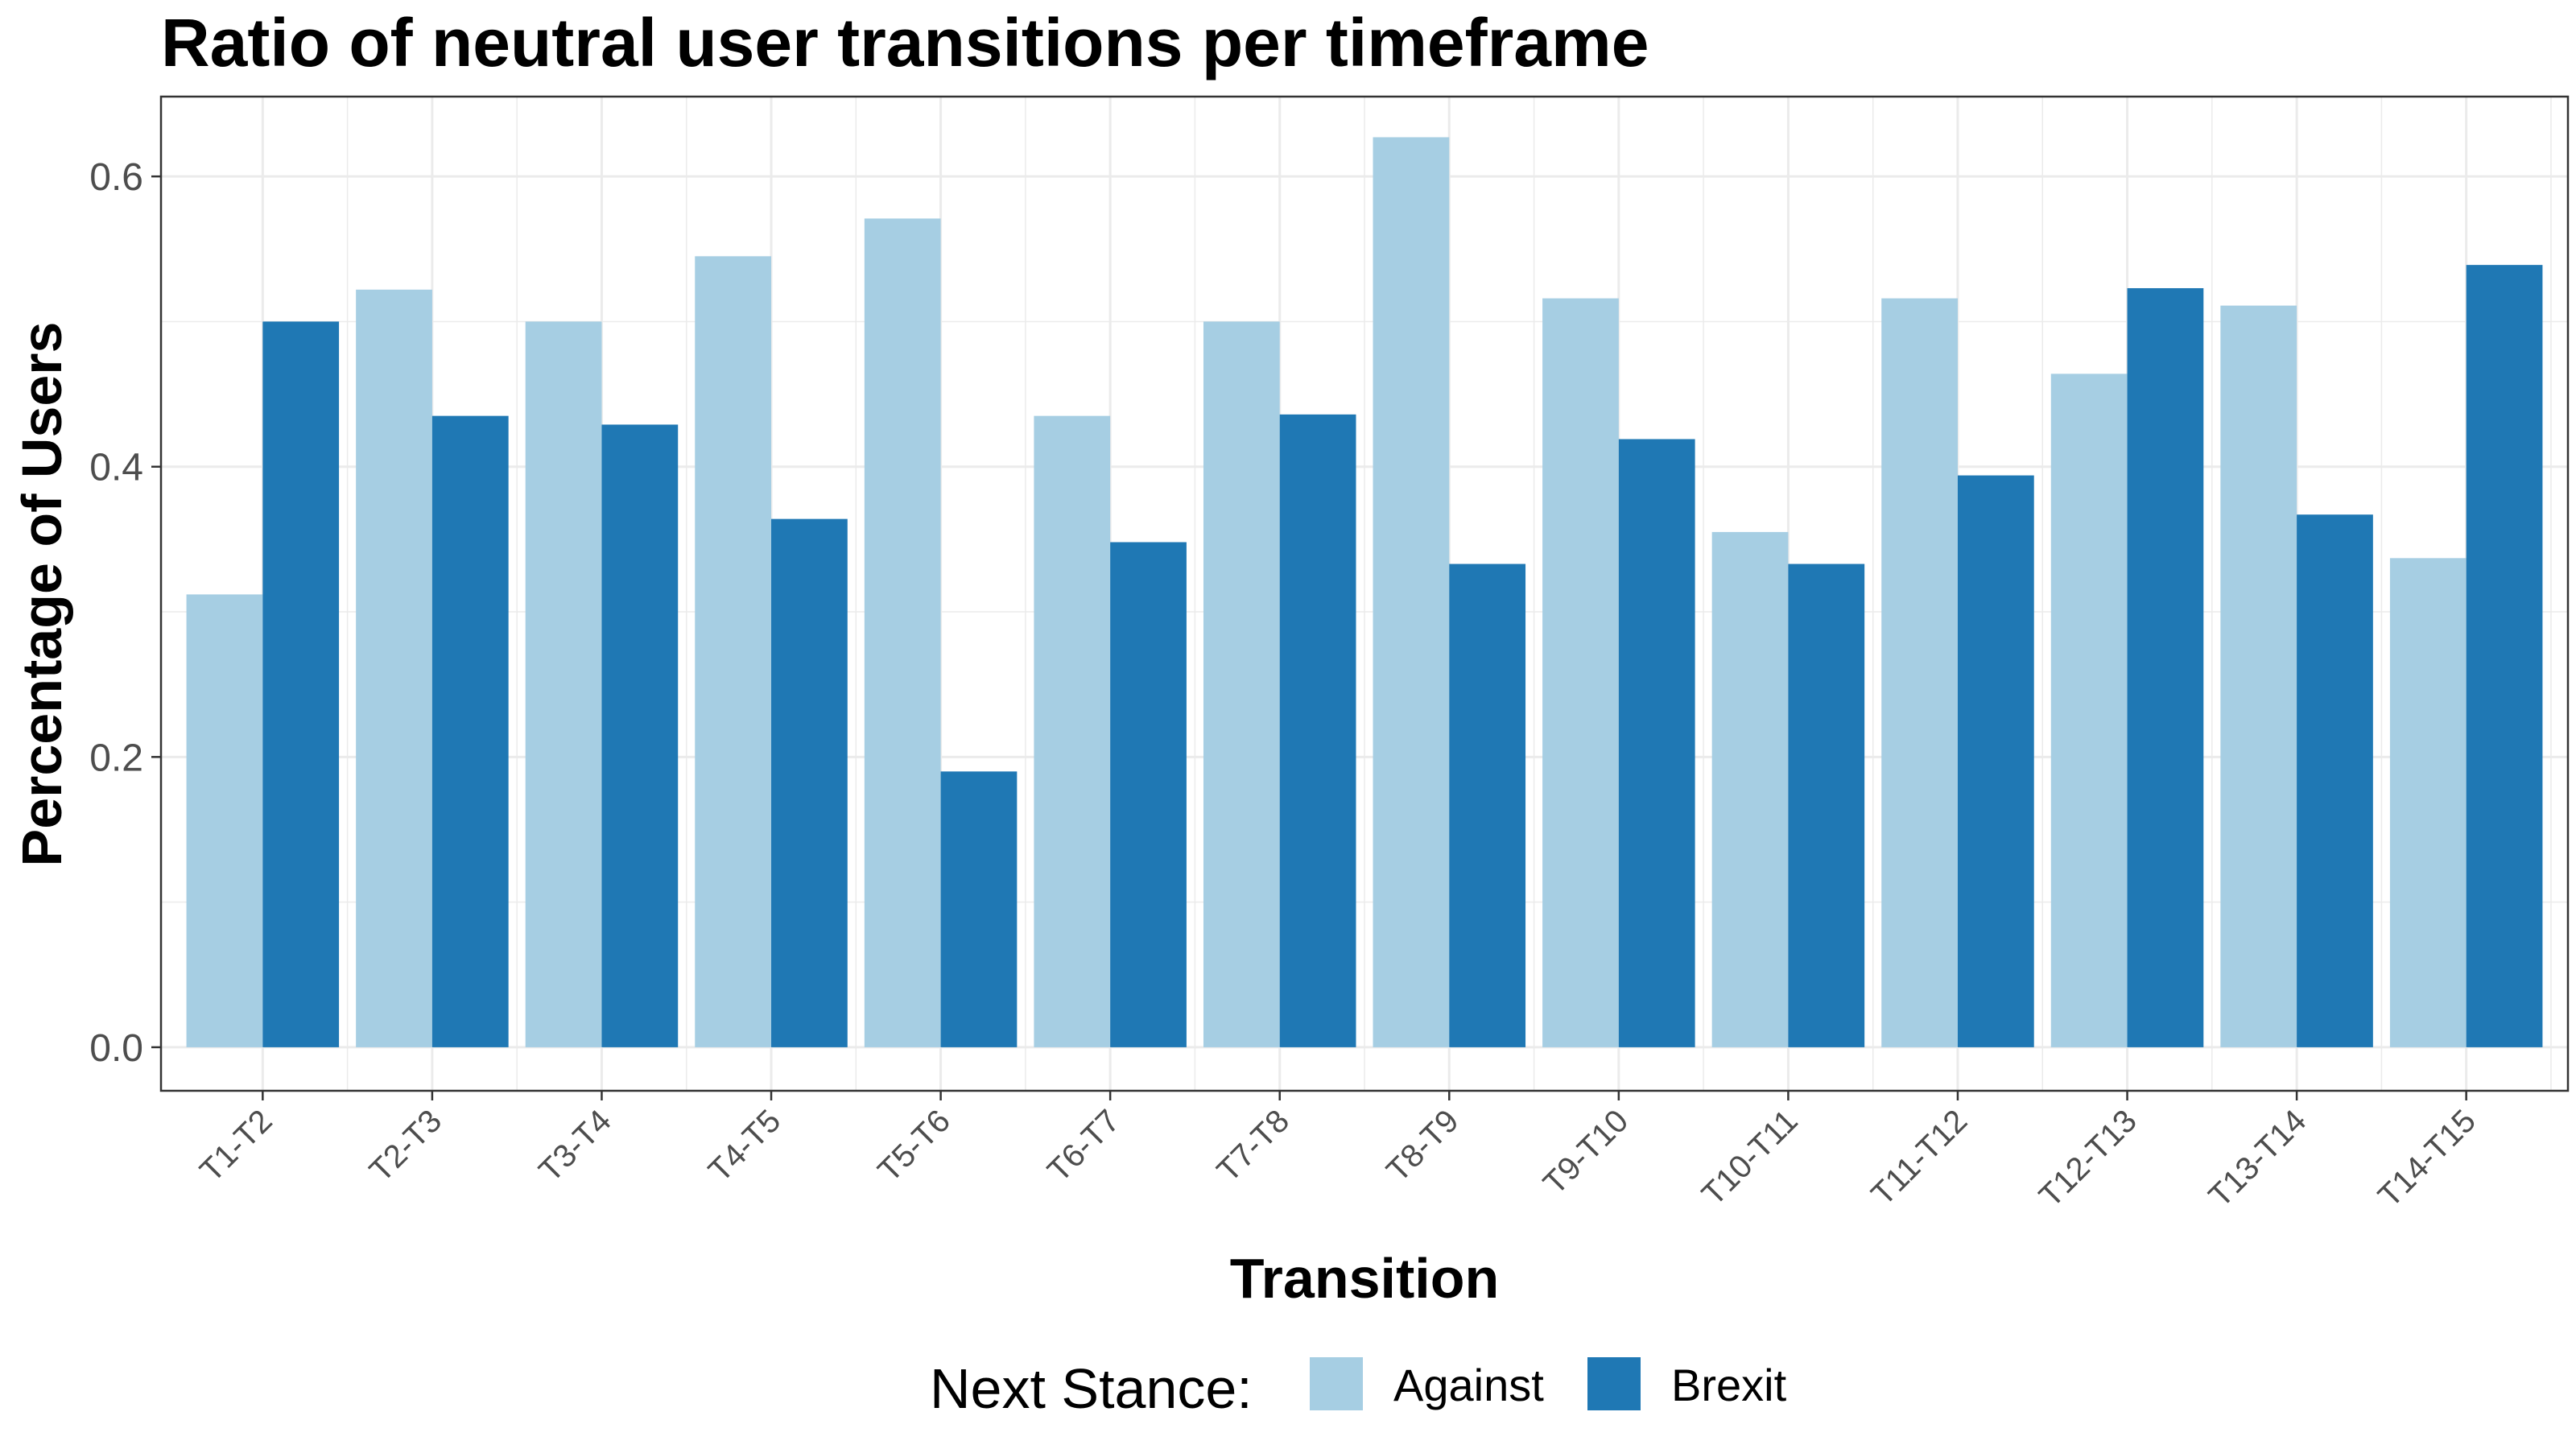  Describe the element at coordinates (1919, 672) in the screenshot. I see `bar-against-t11-t12` at that location.